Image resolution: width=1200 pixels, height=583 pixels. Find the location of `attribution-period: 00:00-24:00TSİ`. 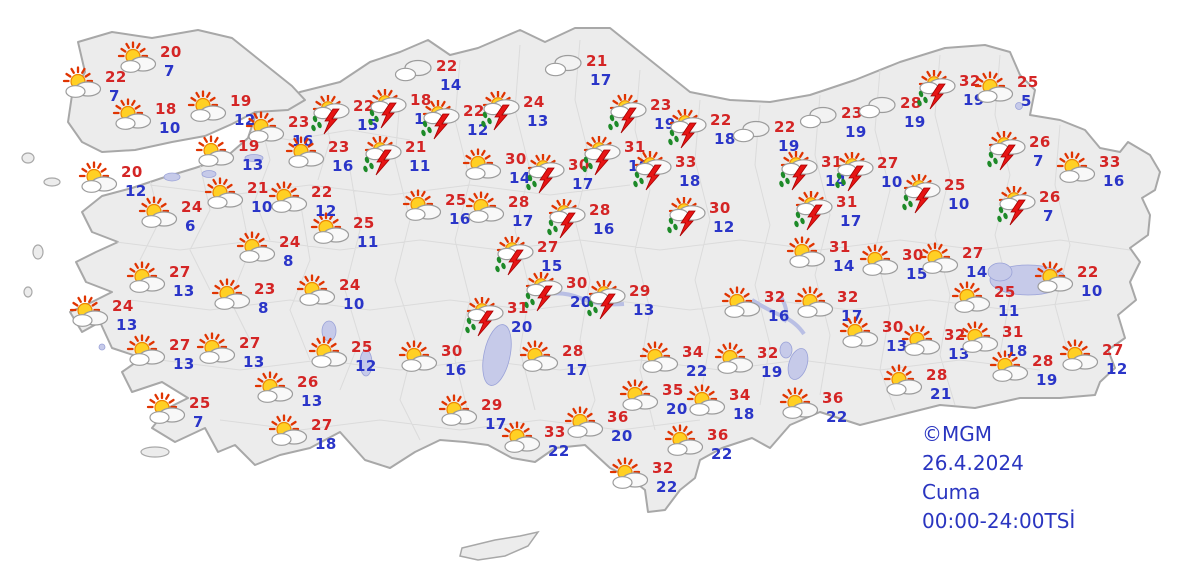

attribution-period: 00:00-24:00TSİ is located at coordinates (999, 521).